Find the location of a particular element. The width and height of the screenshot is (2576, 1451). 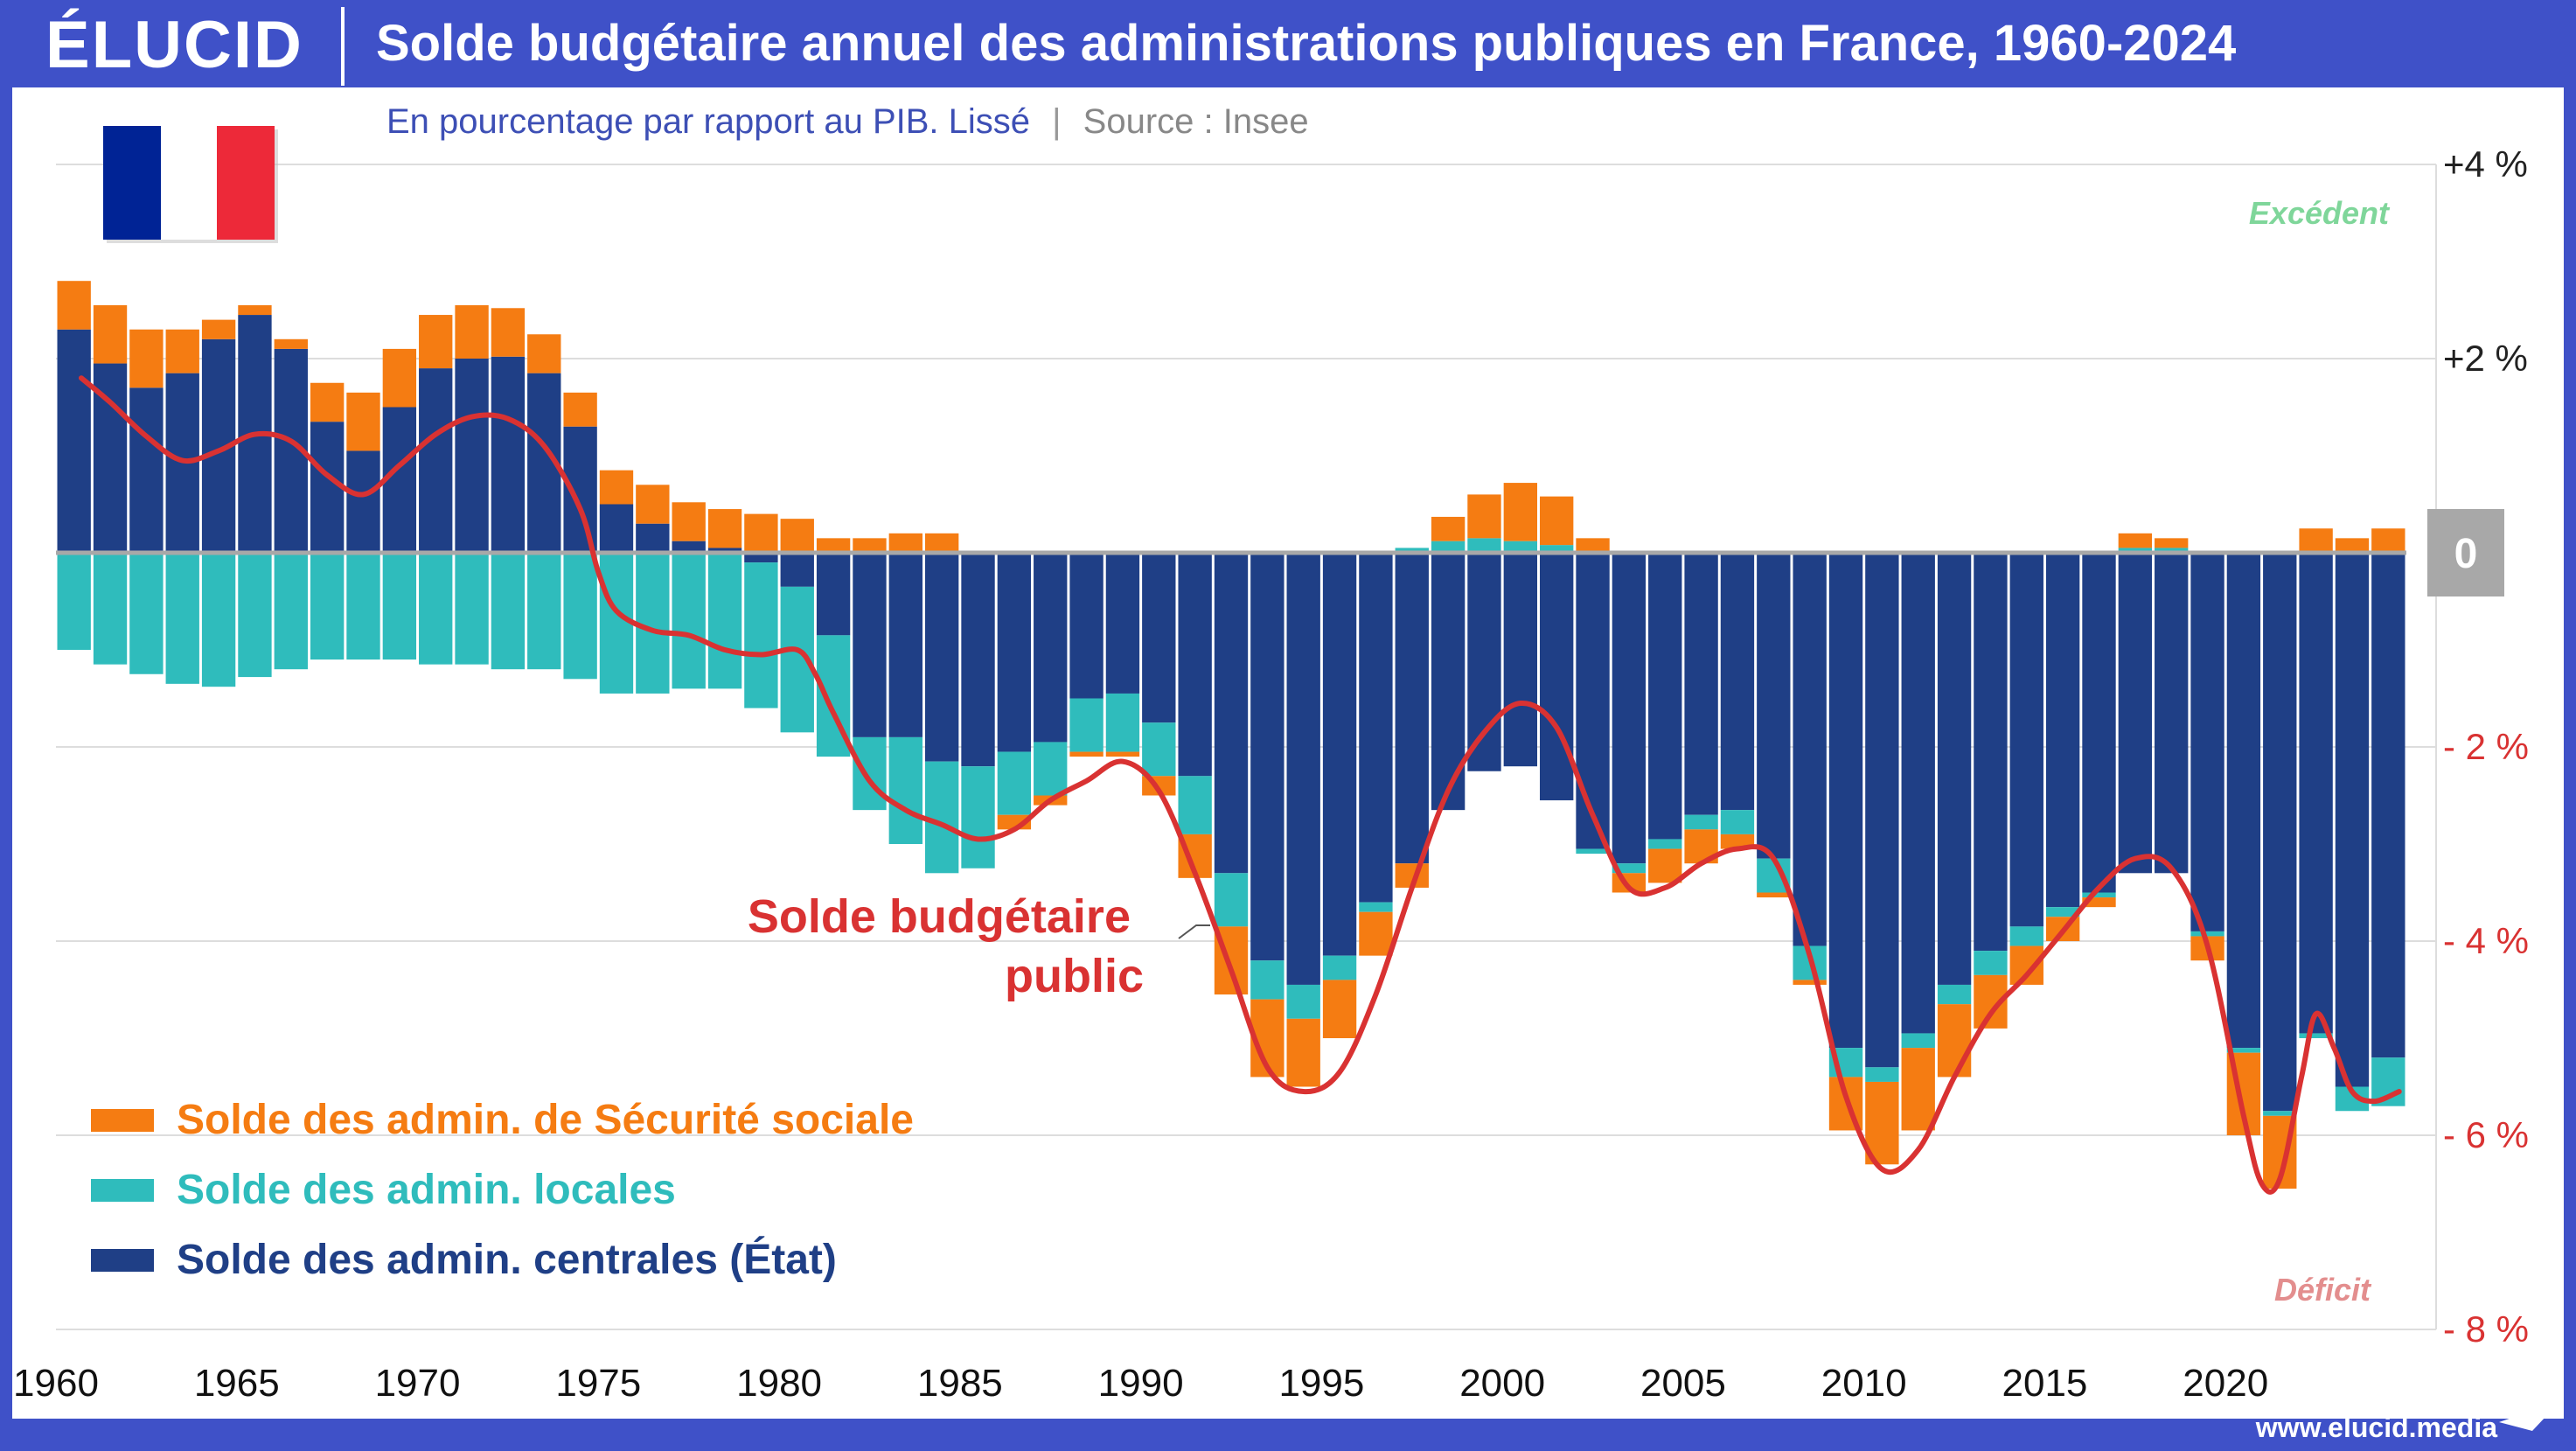

x-tick-label: 1970 is located at coordinates (418, 1383).